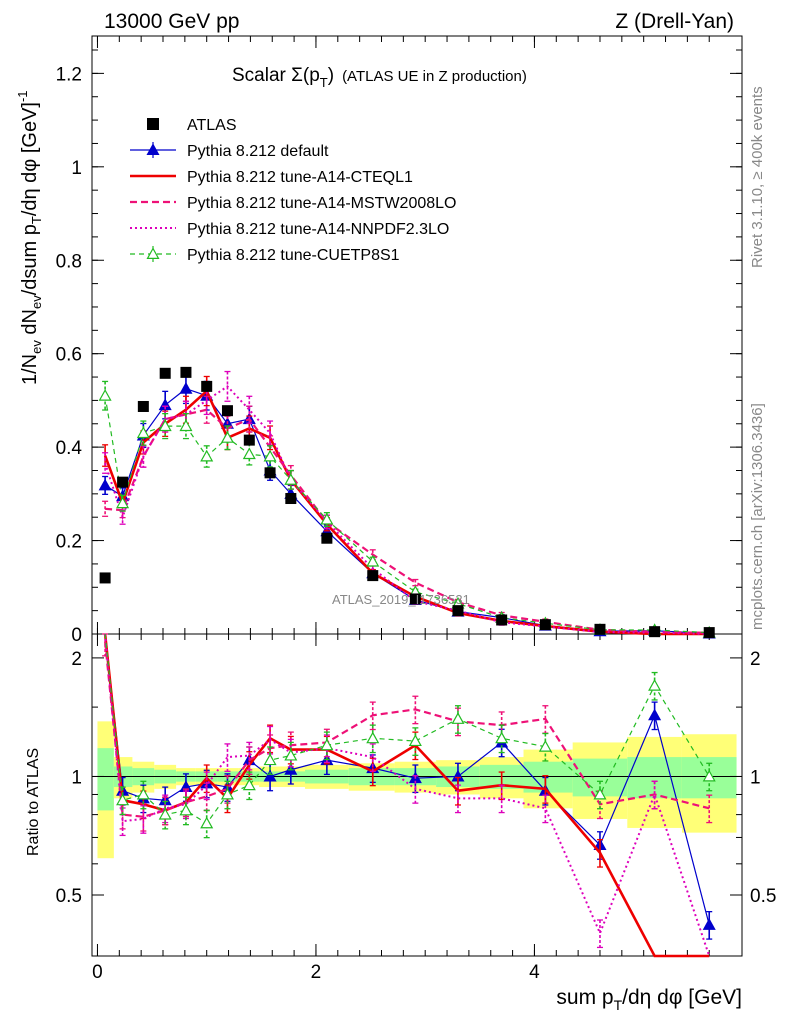  I want to click on analysis-label: ATLAS_2019_I1736531, so click(401, 599).